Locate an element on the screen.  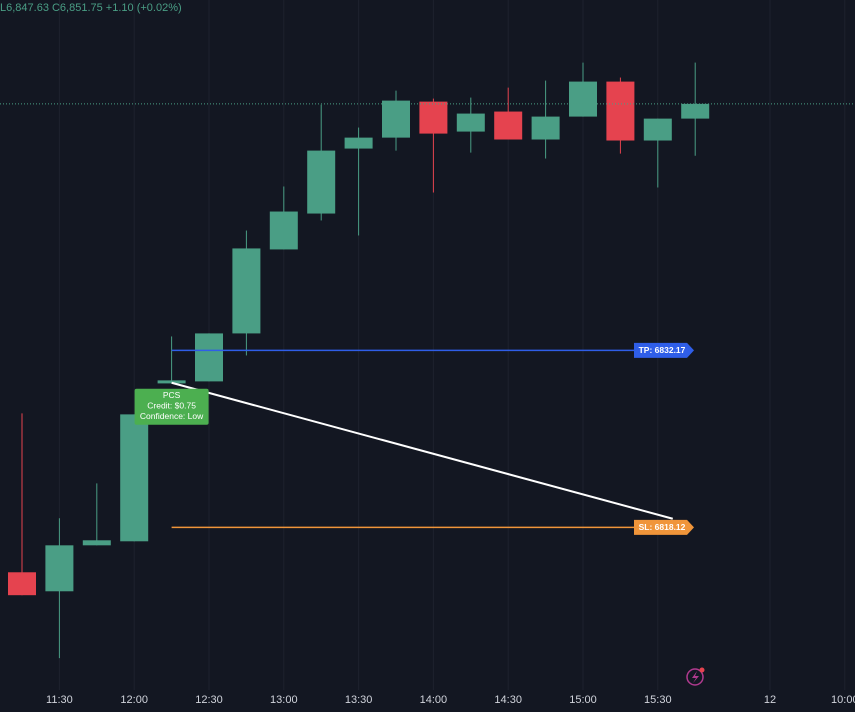
x-tick-label: 14:30 is located at coordinates (508, 700).